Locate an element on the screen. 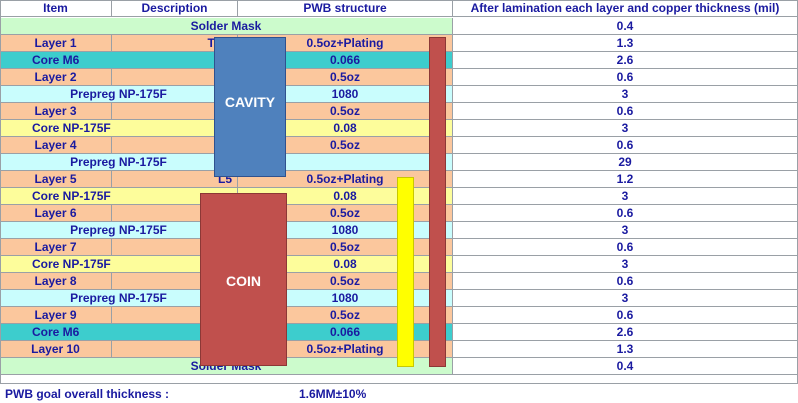 This screenshot has height=403, width=798. coin-label: COIN is located at coordinates (243, 281).